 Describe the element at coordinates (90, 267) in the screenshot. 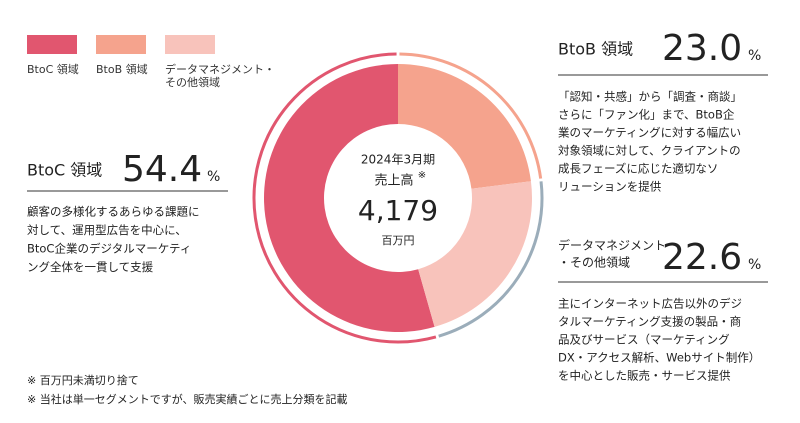

I see `description-line: ング全体を一貫して支援` at that location.